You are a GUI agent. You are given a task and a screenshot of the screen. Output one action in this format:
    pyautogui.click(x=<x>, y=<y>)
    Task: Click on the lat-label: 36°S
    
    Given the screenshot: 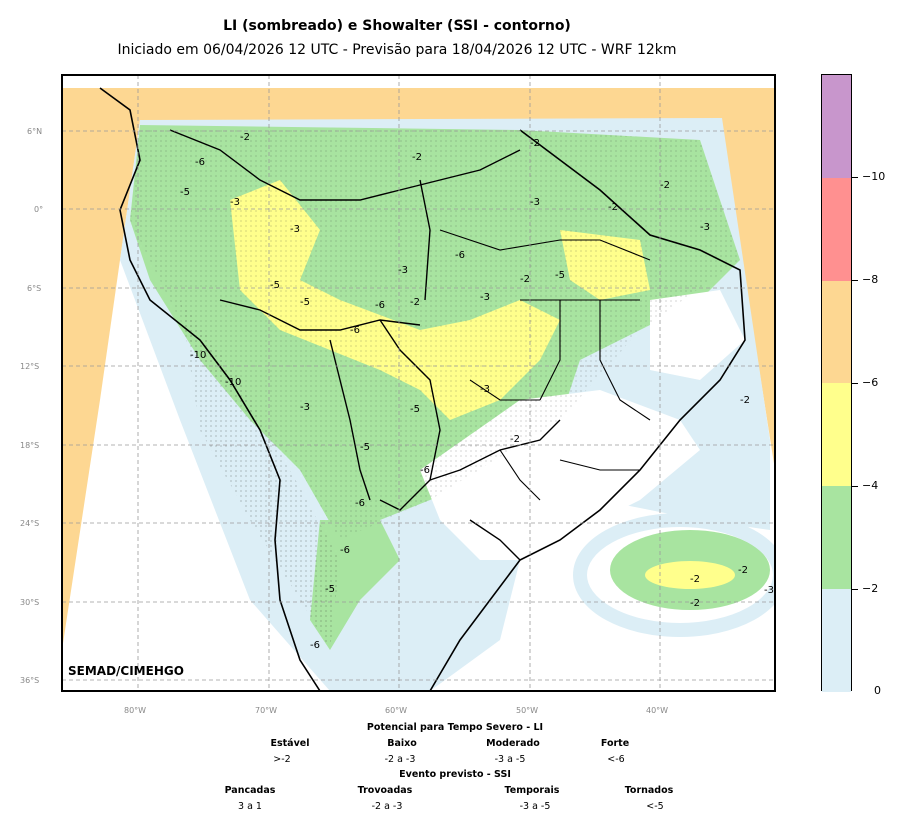 What is the action you would take?
    pyautogui.click(x=29, y=680)
    